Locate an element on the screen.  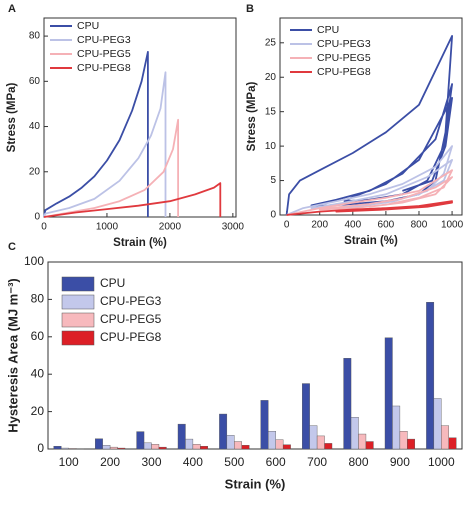
y-axis-label: Hysteresis Area (MJ m⁻³) is located at coordinates (12, 355).